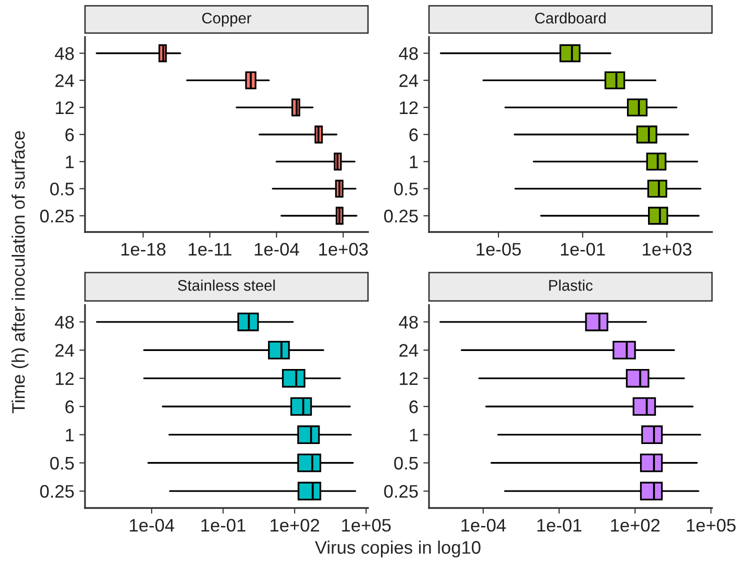 Image resolution: width=742 pixels, height=567 pixels. I want to click on chart-title: Plastic, so click(571, 285).